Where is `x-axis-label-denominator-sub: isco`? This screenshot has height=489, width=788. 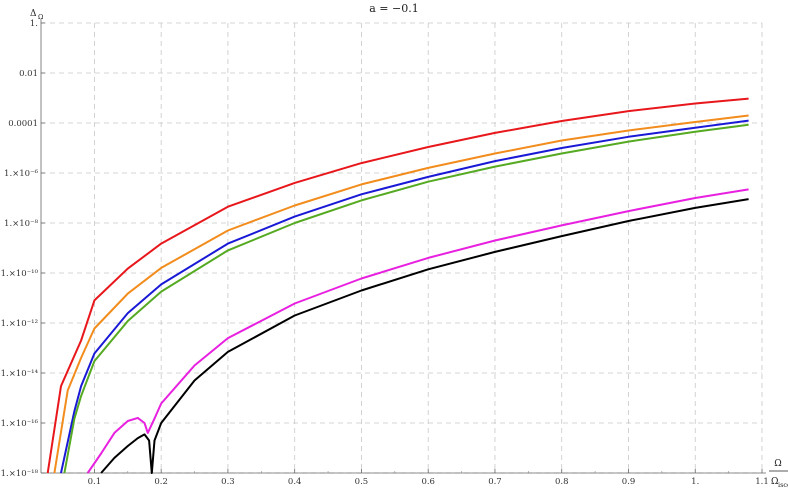 x-axis-label-denominator-sub: isco is located at coordinates (783, 485).